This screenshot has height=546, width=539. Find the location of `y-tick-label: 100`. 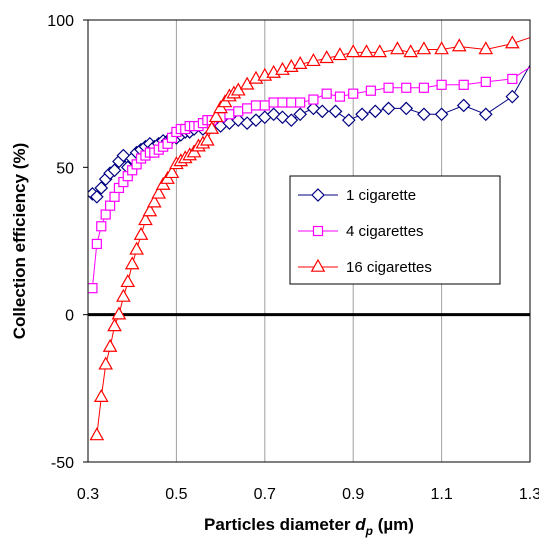

y-tick-label: 100 is located at coordinates (60, 21).